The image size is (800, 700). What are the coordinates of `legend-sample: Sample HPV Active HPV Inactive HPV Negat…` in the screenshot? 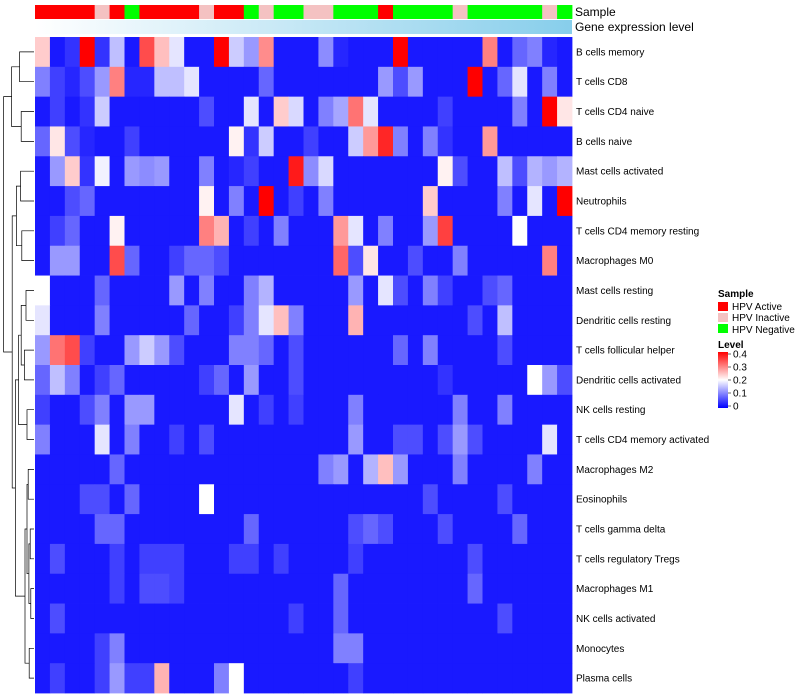 It's located at (756, 312).